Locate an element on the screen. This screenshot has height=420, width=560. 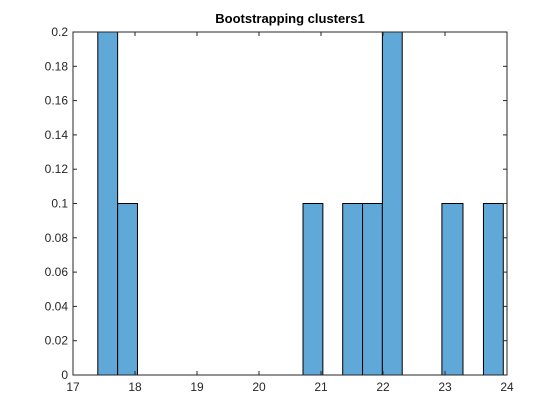
y-tick-label-10: 0.2 is located at coordinates (59, 32).